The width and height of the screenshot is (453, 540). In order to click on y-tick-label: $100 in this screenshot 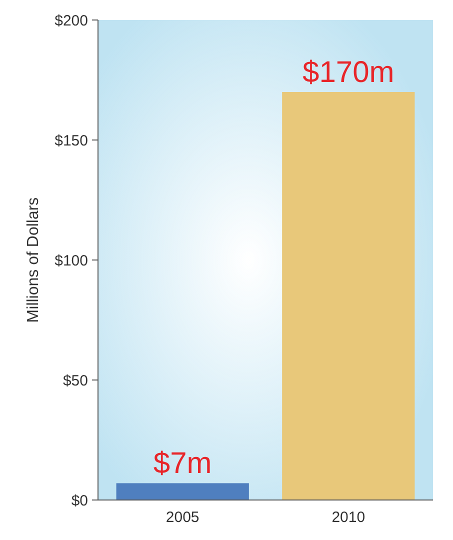, I will do `click(71, 261)`.